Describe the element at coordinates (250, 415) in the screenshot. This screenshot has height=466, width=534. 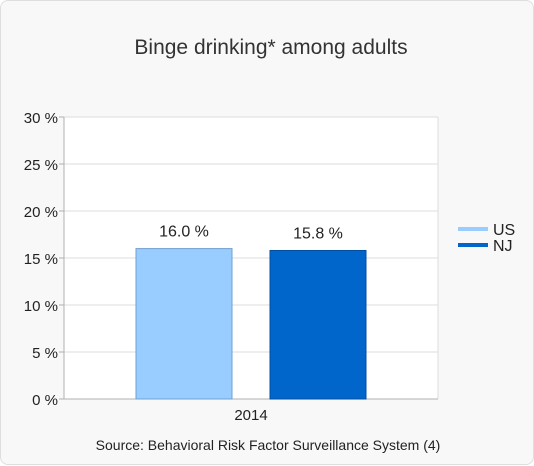
I see `x-tick-label: 2014` at that location.